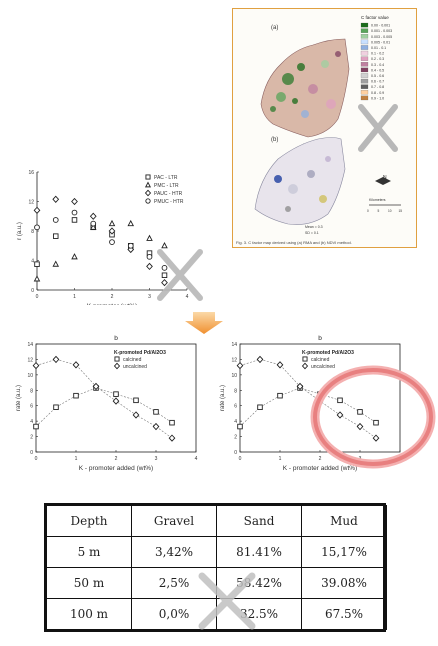 The height and width of the screenshot is (646, 438). Describe the element at coordinates (312, 233) in the screenshot. I see `map-b-sd: SD = 0.1` at that location.